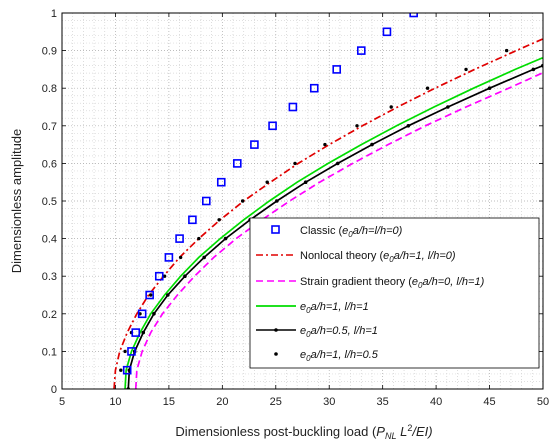 The height and width of the screenshot is (443, 550). I want to click on y-tick-label: 0.5, so click(49, 202).